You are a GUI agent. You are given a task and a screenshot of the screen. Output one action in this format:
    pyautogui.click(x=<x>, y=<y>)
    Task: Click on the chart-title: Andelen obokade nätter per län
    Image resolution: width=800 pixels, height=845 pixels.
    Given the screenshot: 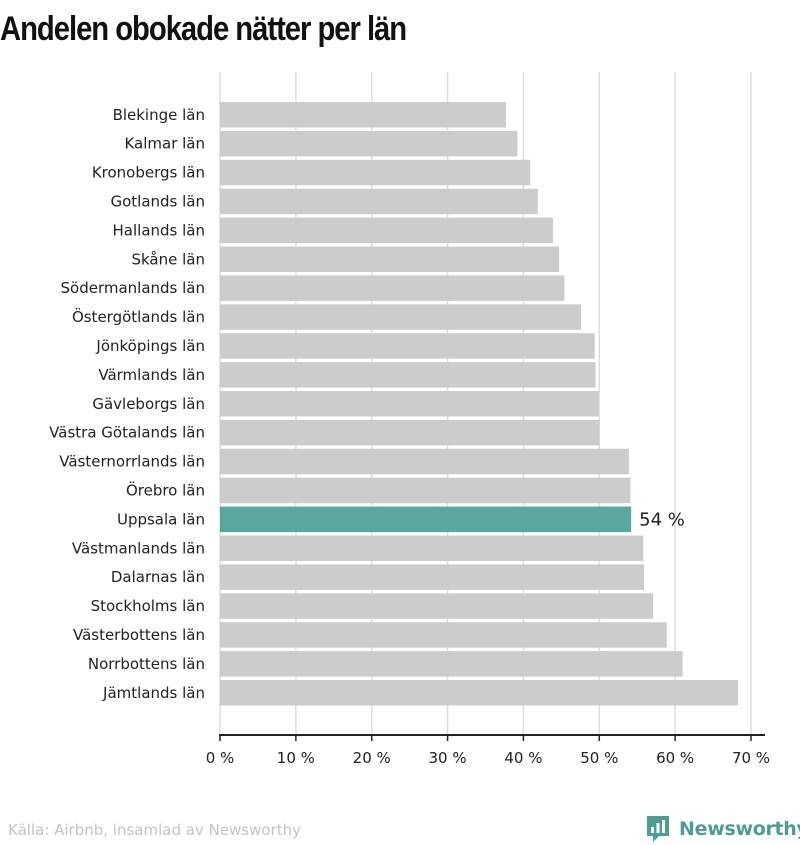 What is the action you would take?
    pyautogui.click(x=203, y=29)
    